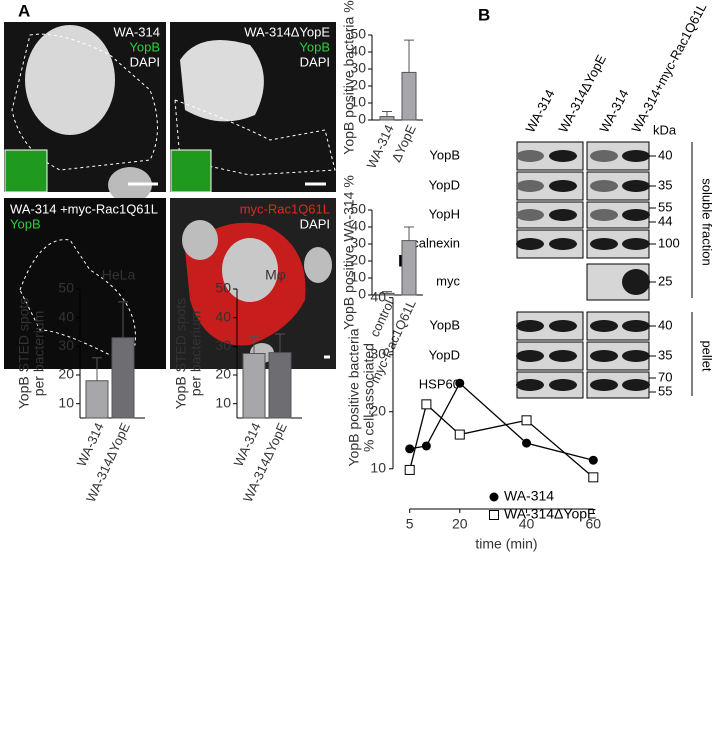 This screenshot has height=749, width=724. I want to click on marker-label: 44, so click(665, 220).